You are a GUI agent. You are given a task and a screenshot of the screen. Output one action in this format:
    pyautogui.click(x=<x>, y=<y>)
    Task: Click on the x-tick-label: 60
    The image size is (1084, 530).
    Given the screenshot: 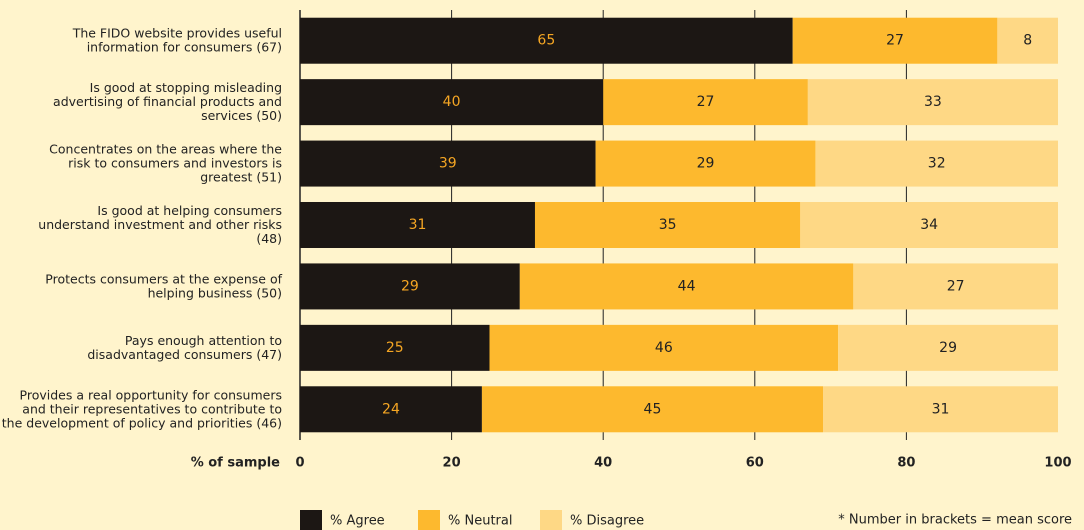 What is the action you would take?
    pyautogui.click(x=755, y=463)
    